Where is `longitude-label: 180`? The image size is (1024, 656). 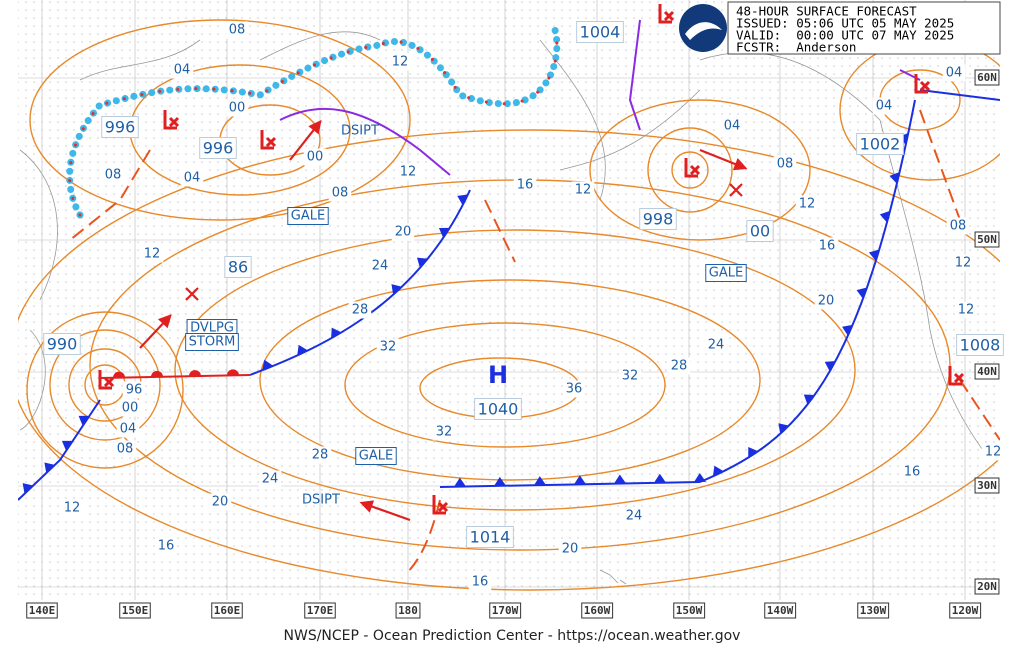 longitude-label: 180 is located at coordinates (408, 610).